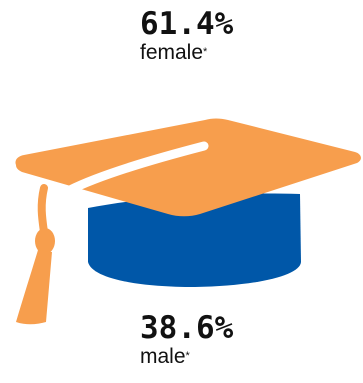  I want to click on male-footnote-mark: *, so click(187, 356).